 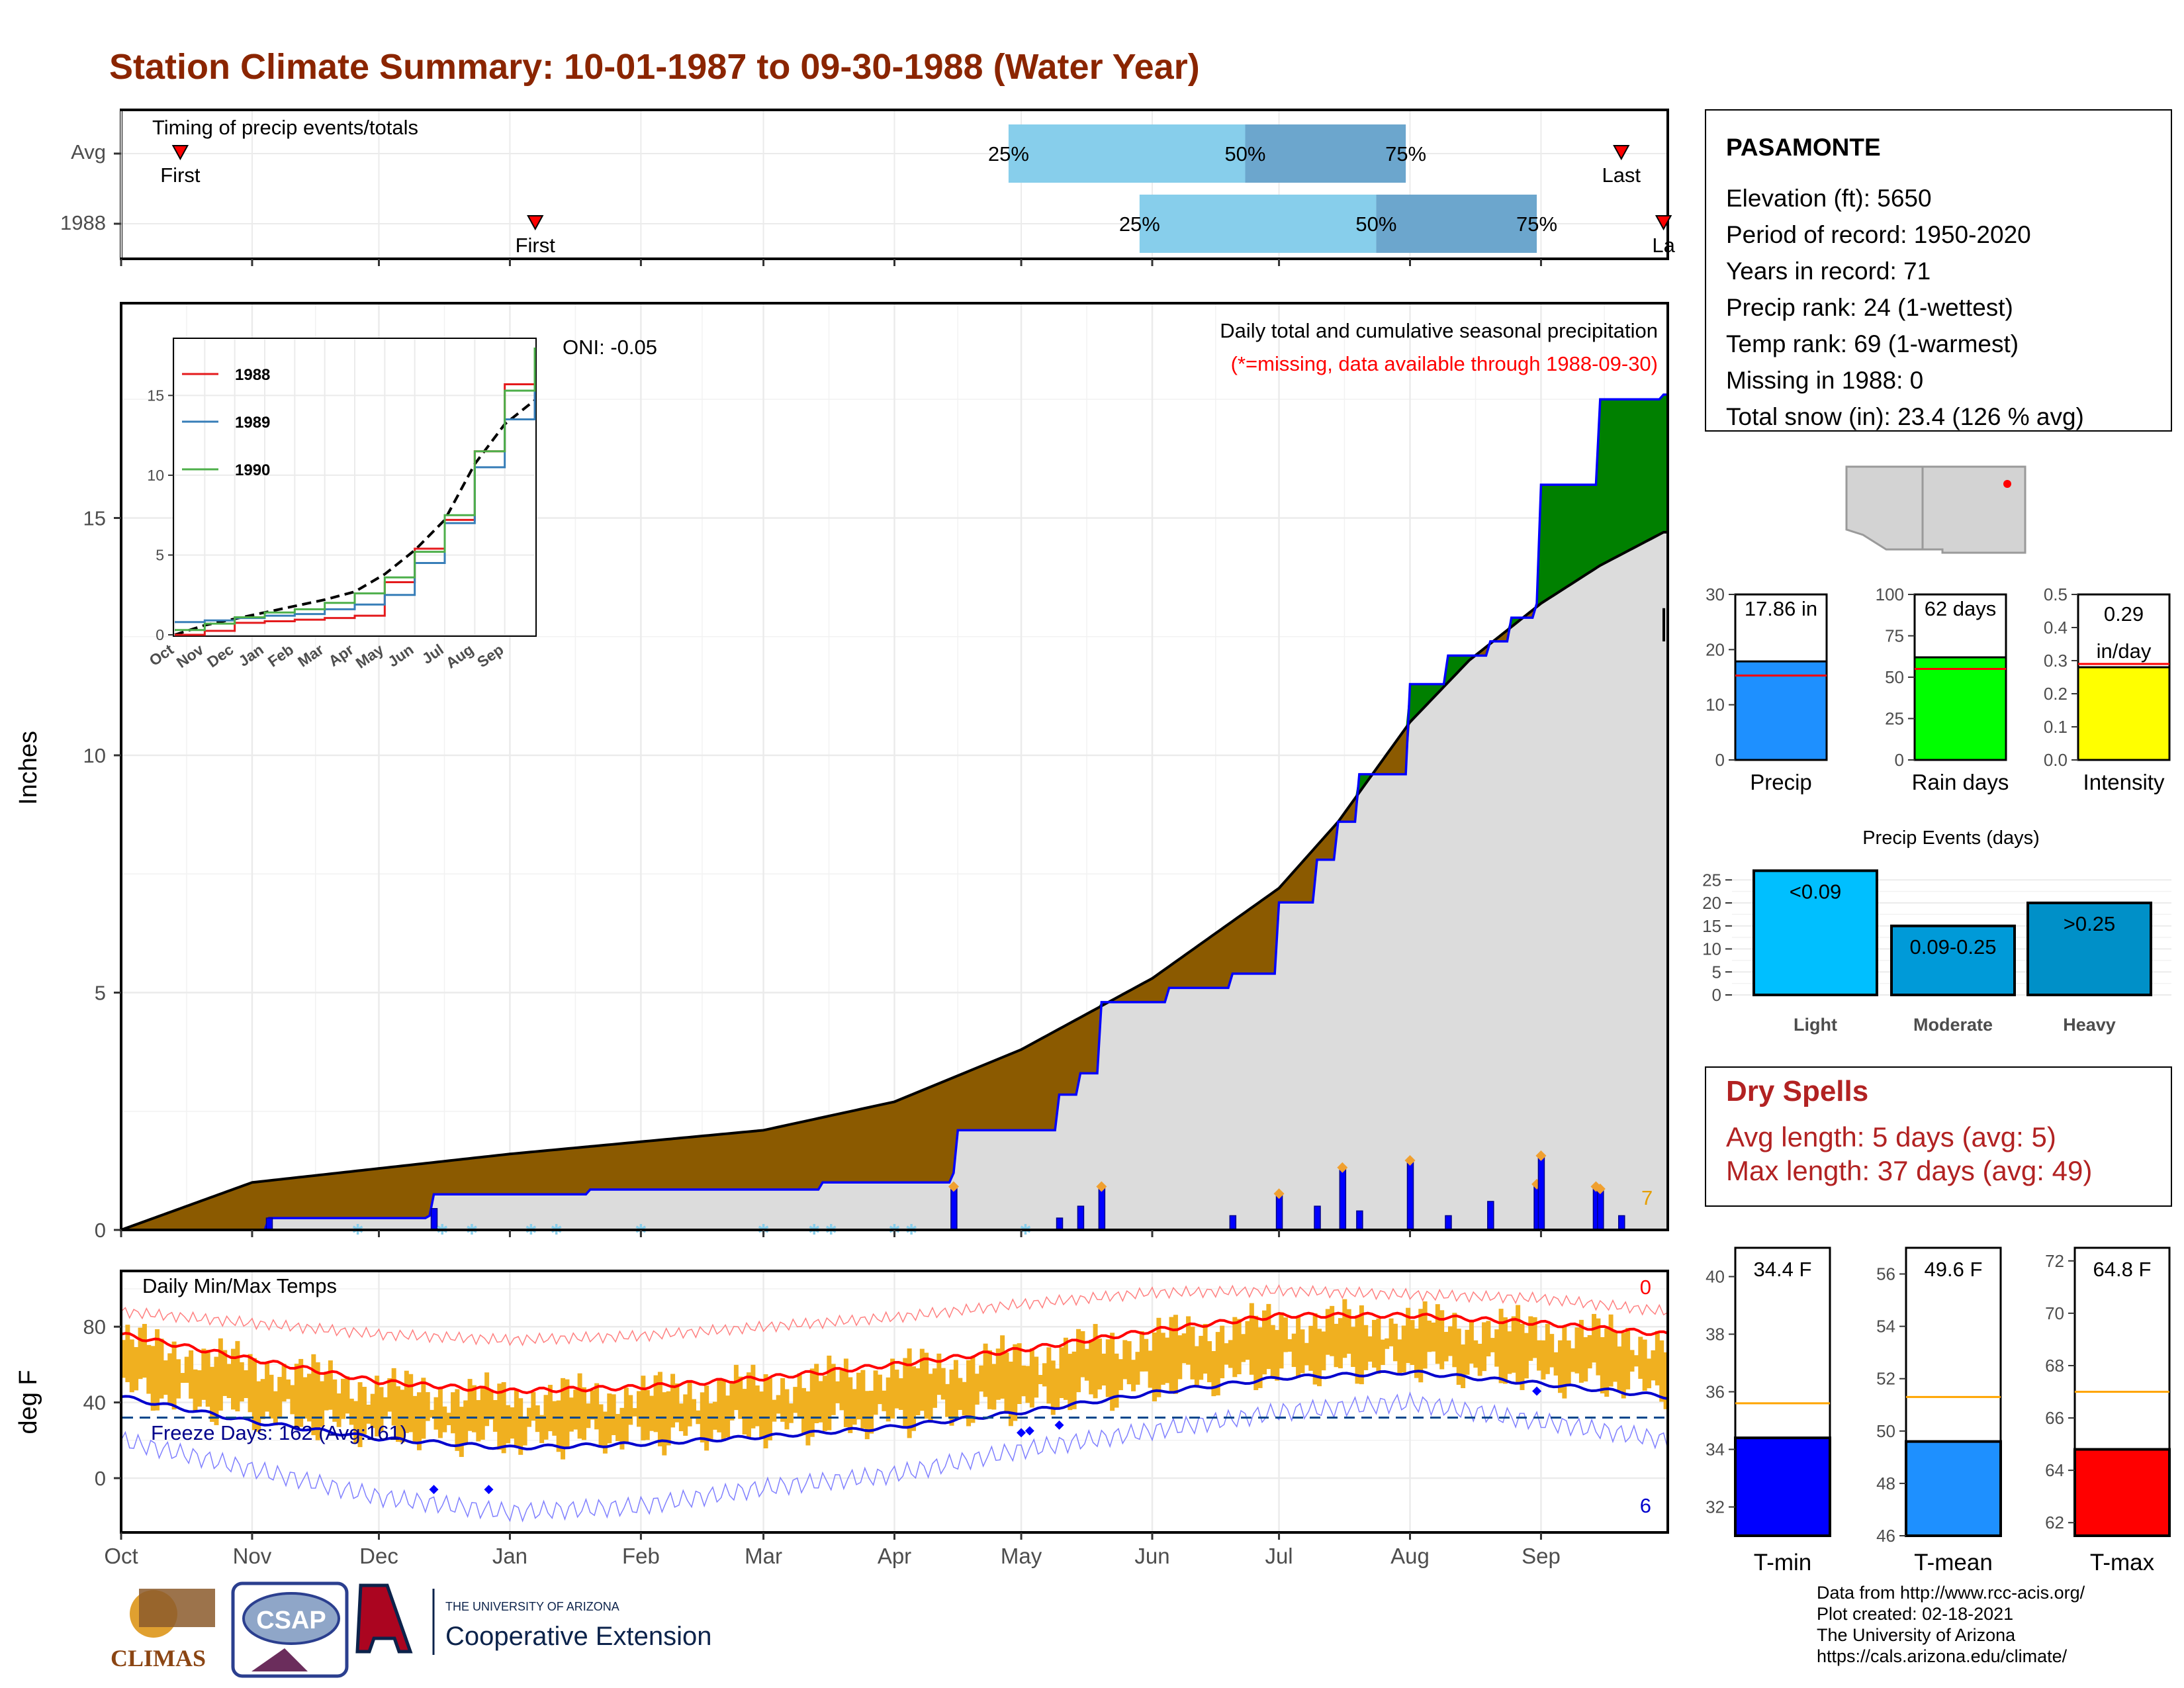 What do you see at coordinates (1456, 224) in the screenshot?
I see `timing-bar-q50-q75` at bounding box center [1456, 224].